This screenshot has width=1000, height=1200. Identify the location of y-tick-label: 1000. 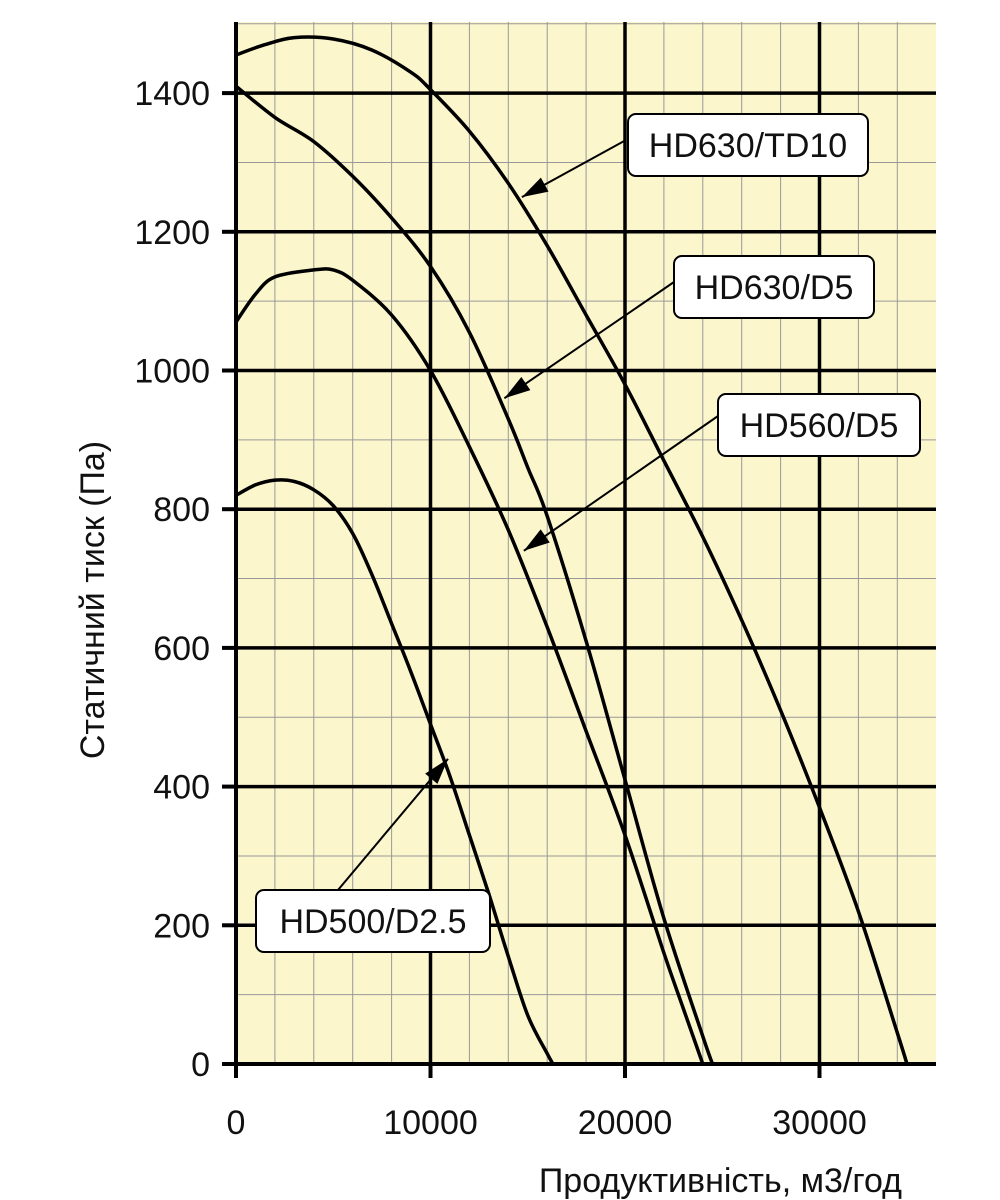
(172, 372).